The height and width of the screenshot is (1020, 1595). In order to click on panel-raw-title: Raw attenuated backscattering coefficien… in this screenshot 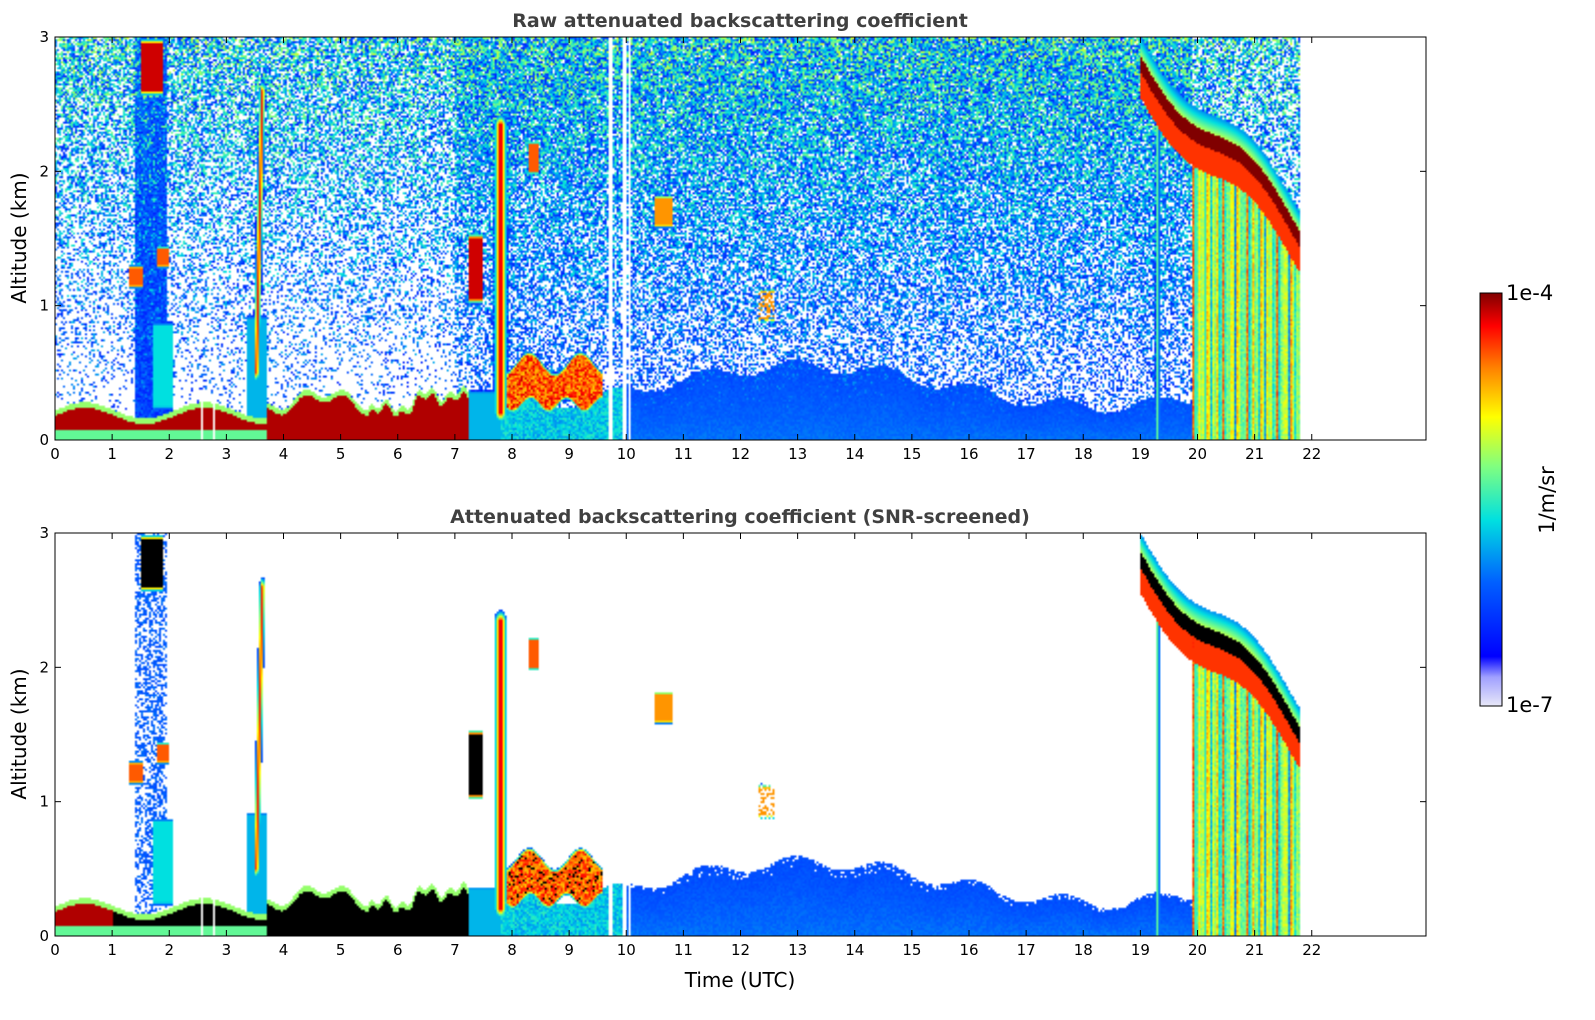, I will do `click(740, 21)`.